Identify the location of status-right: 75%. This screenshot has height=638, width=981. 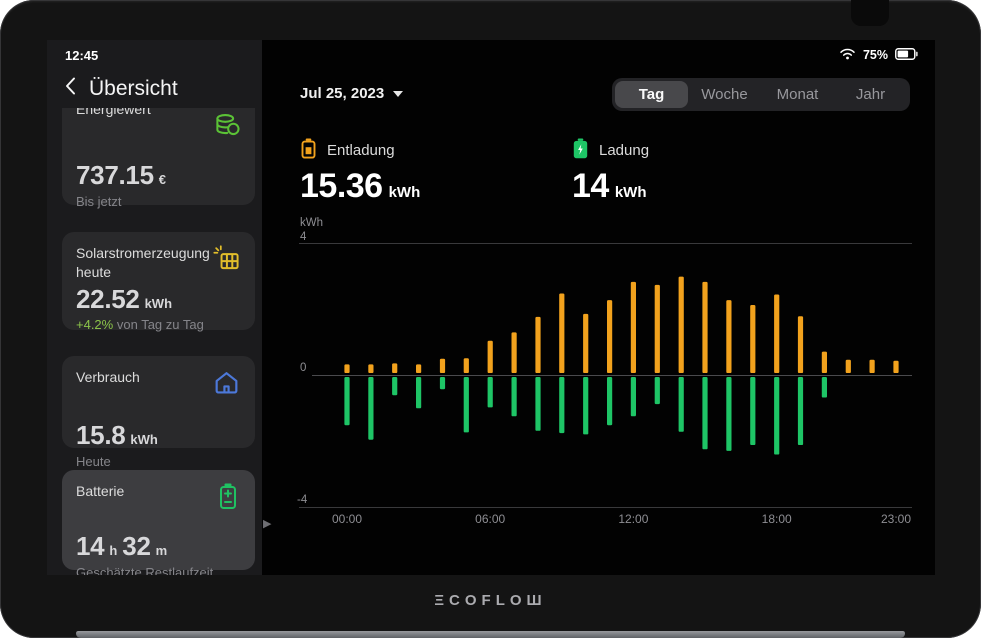
(878, 55).